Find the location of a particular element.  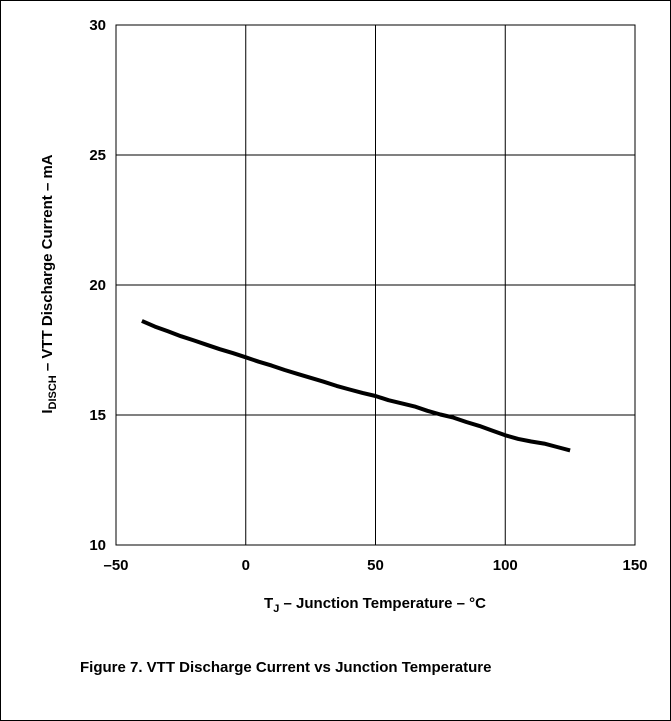

y-tick-labels: 10 15 20 25 30 is located at coordinates (97, 285).